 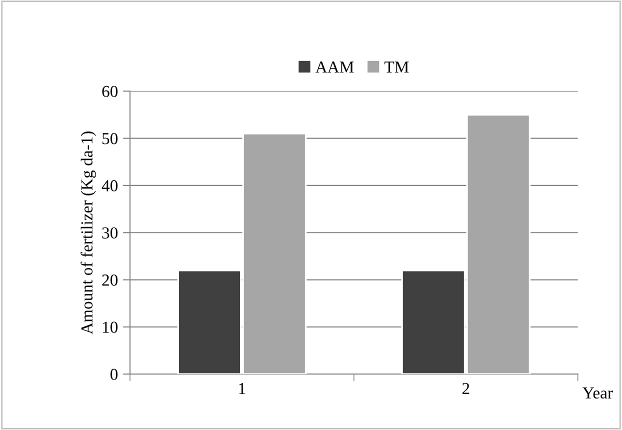 What do you see at coordinates (110, 92) in the screenshot?
I see `y-tick-label: 60` at bounding box center [110, 92].